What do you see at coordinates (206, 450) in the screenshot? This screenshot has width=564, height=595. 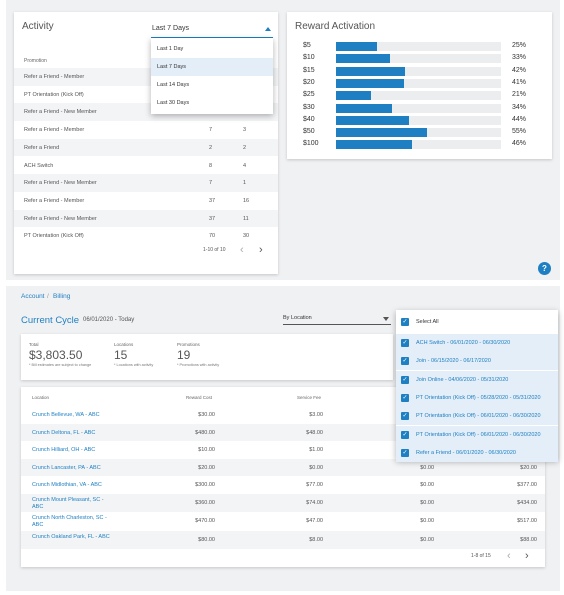 I see `reward-cost-cell: $10.00` at bounding box center [206, 450].